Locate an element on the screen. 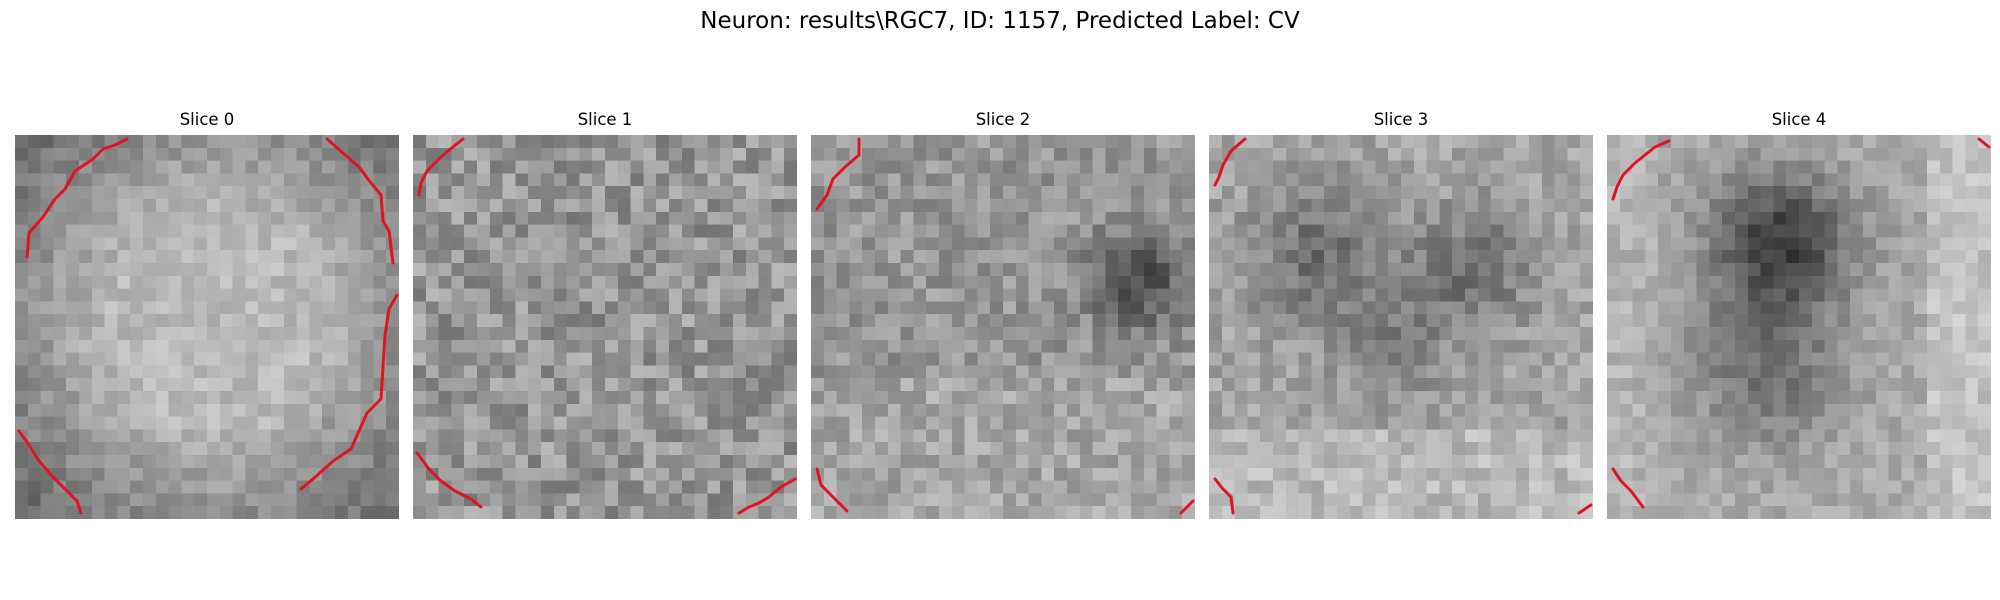 The image size is (2000, 600). slice-panel-1: Slice 1 is located at coordinates (605, 313).